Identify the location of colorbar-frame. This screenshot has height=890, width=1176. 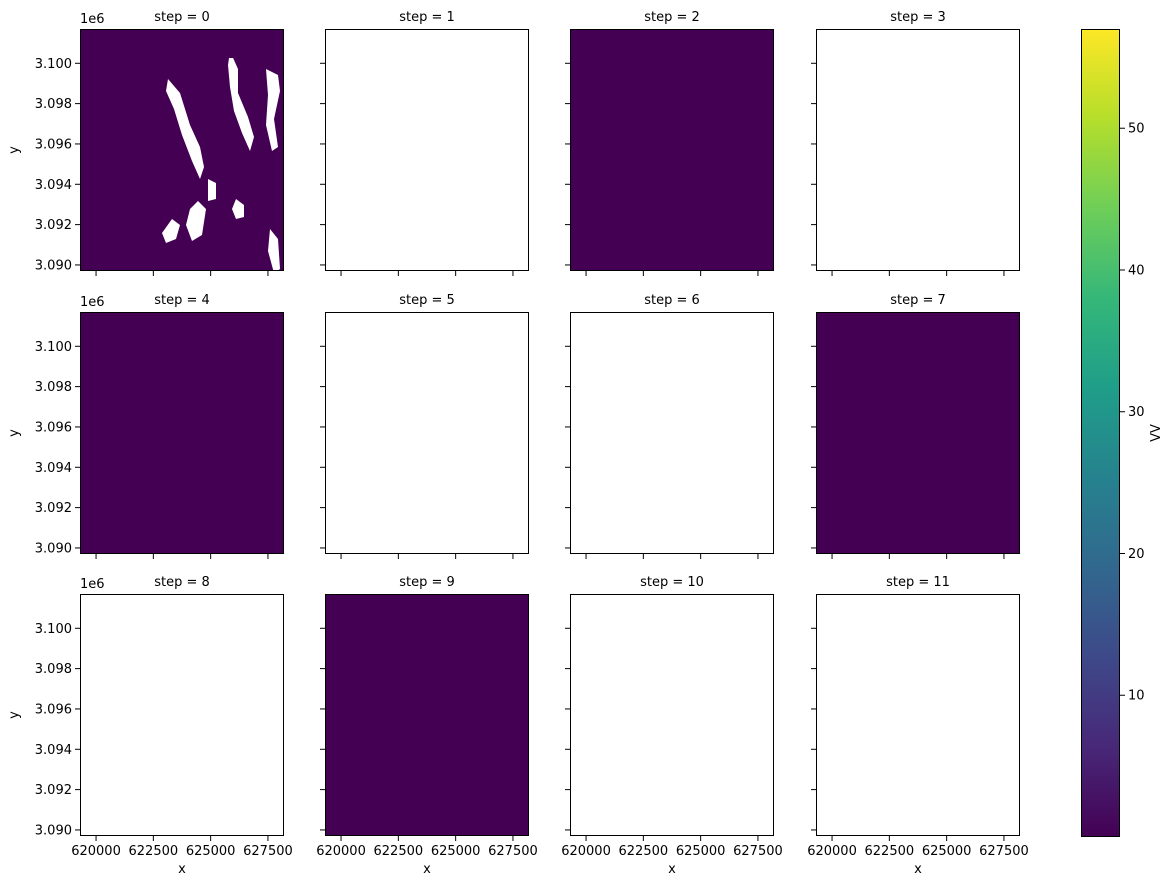
(1100, 433).